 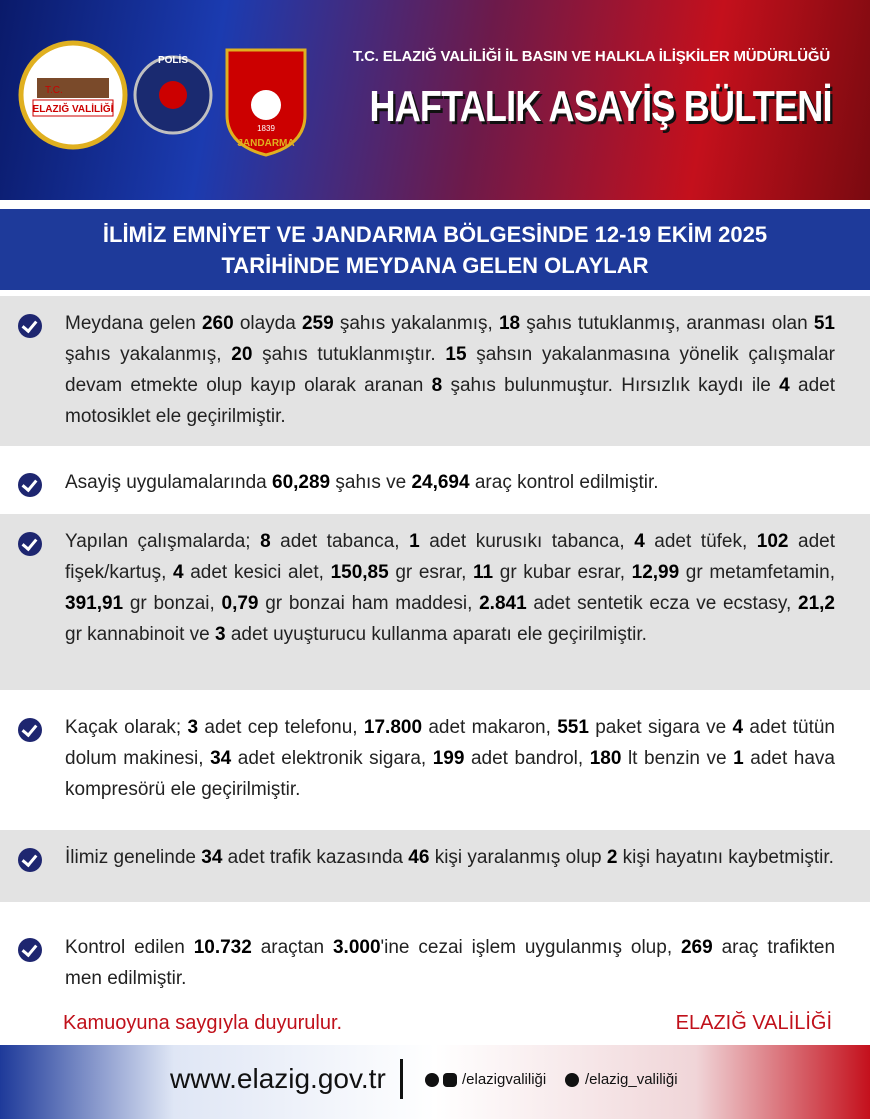 I want to click on text: gr kannabinoit ve, so click(x=140, y=634).